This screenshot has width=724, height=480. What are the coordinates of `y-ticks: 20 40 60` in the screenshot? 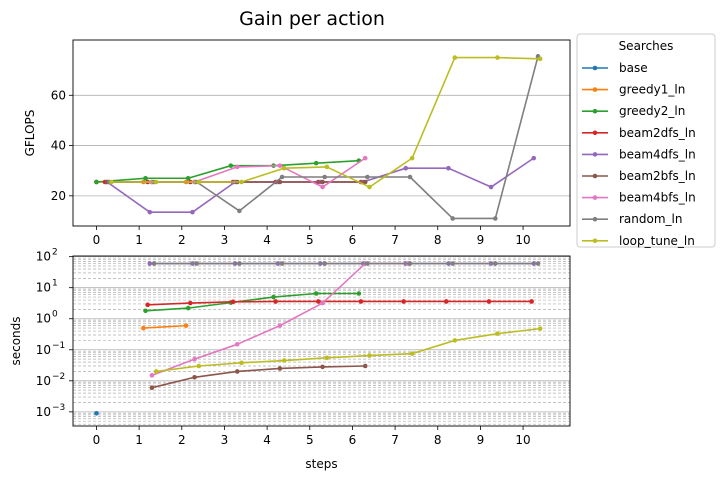 It's located at (62, 145).